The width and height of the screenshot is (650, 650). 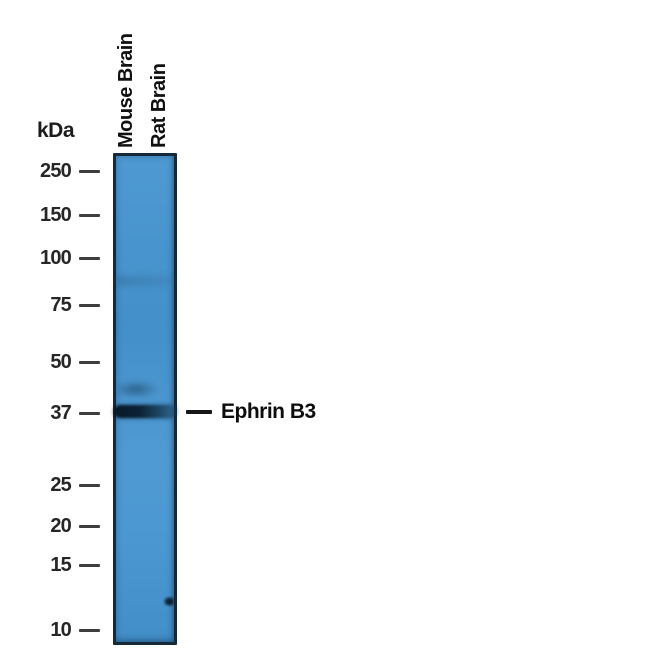 I want to click on marker-label: 25, so click(x=60, y=484).